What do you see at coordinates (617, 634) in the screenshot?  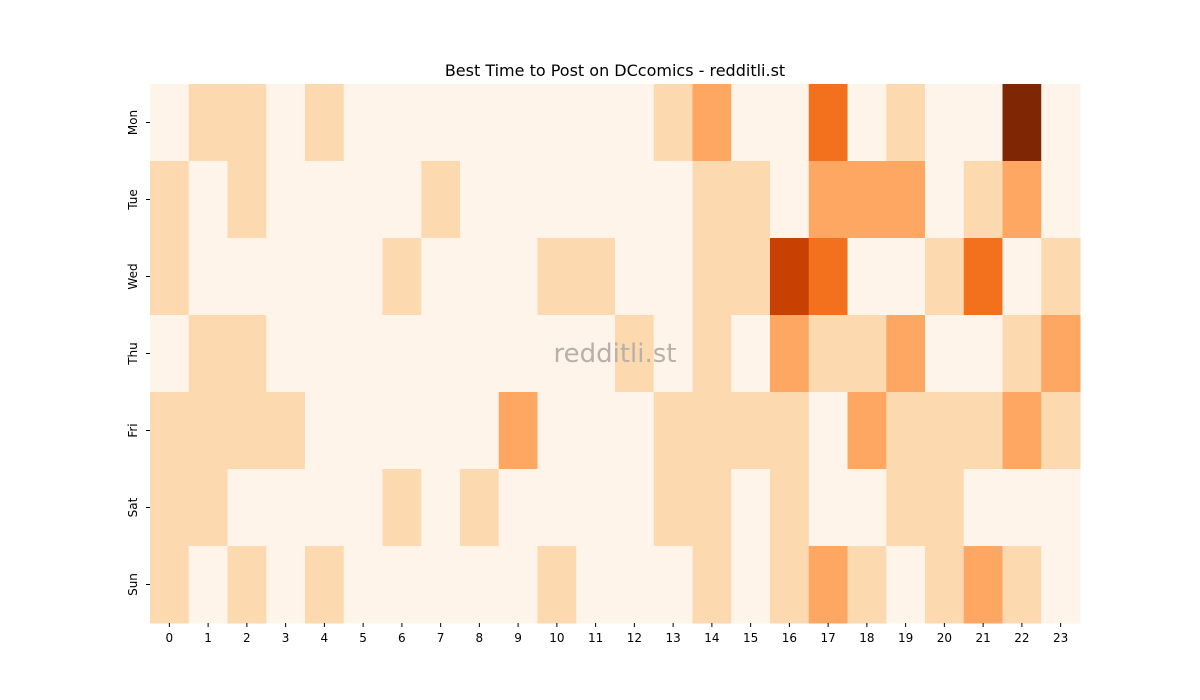 I see `x-axis-ticks: 0 1 2 3 4 5 6 7 8 9 10 11 12 13 14 15 16 17 18 19 20 21 22 23` at bounding box center [617, 634].